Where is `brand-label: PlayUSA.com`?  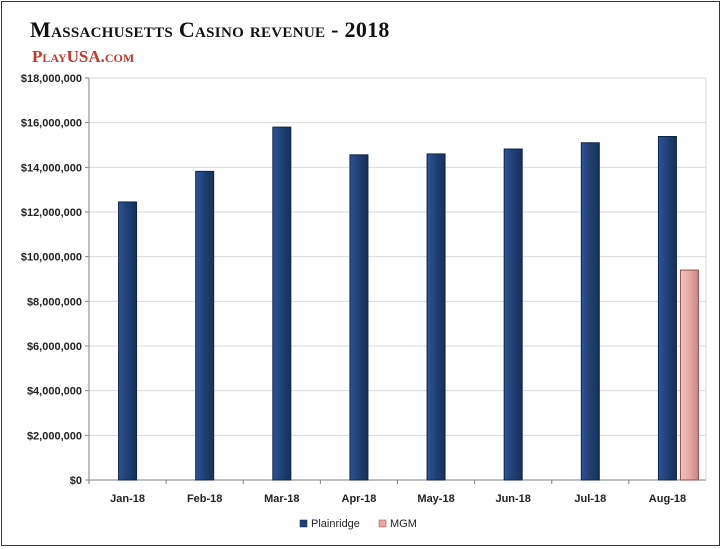
brand-label: PlayUSA.com is located at coordinates (83, 56).